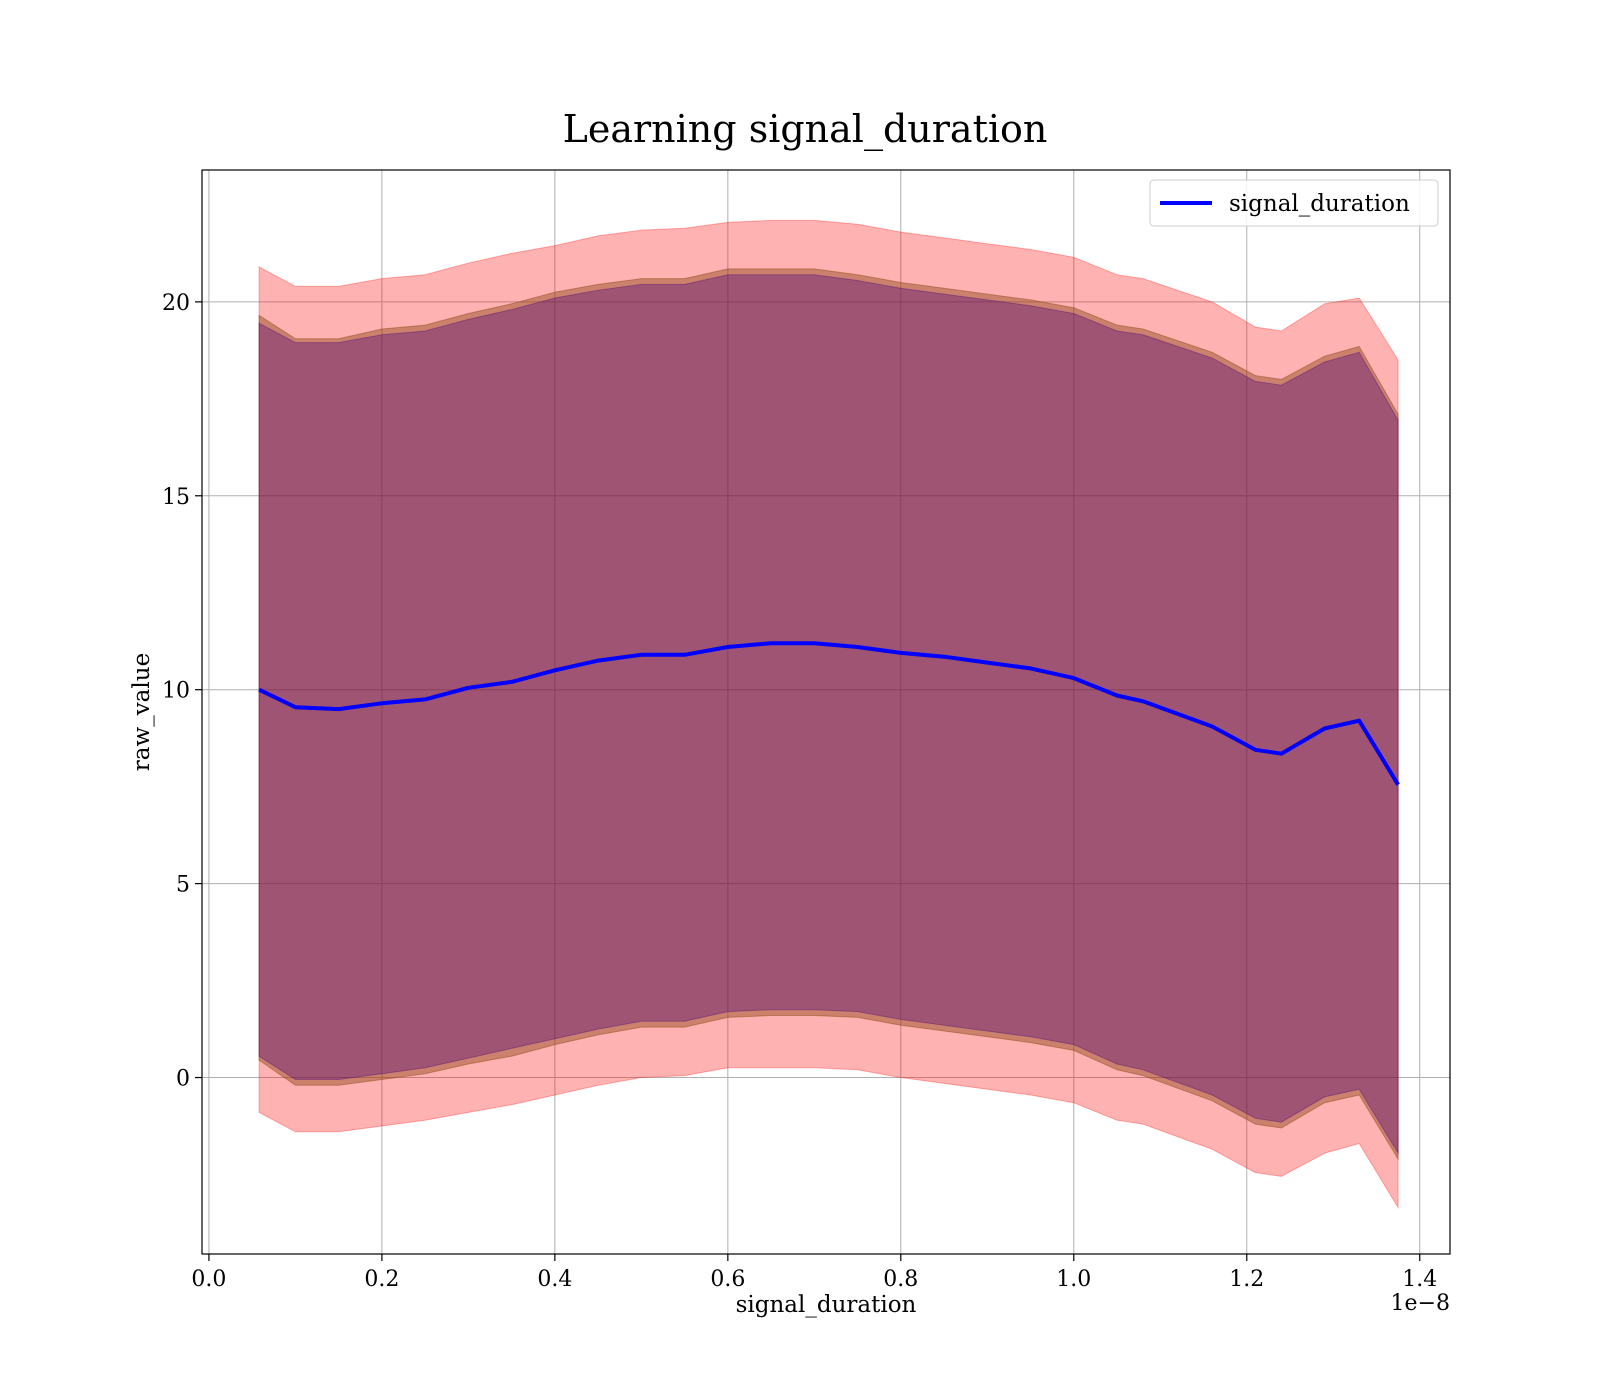  What do you see at coordinates (176, 691) in the screenshot?
I see `y-tick-label: 10` at bounding box center [176, 691].